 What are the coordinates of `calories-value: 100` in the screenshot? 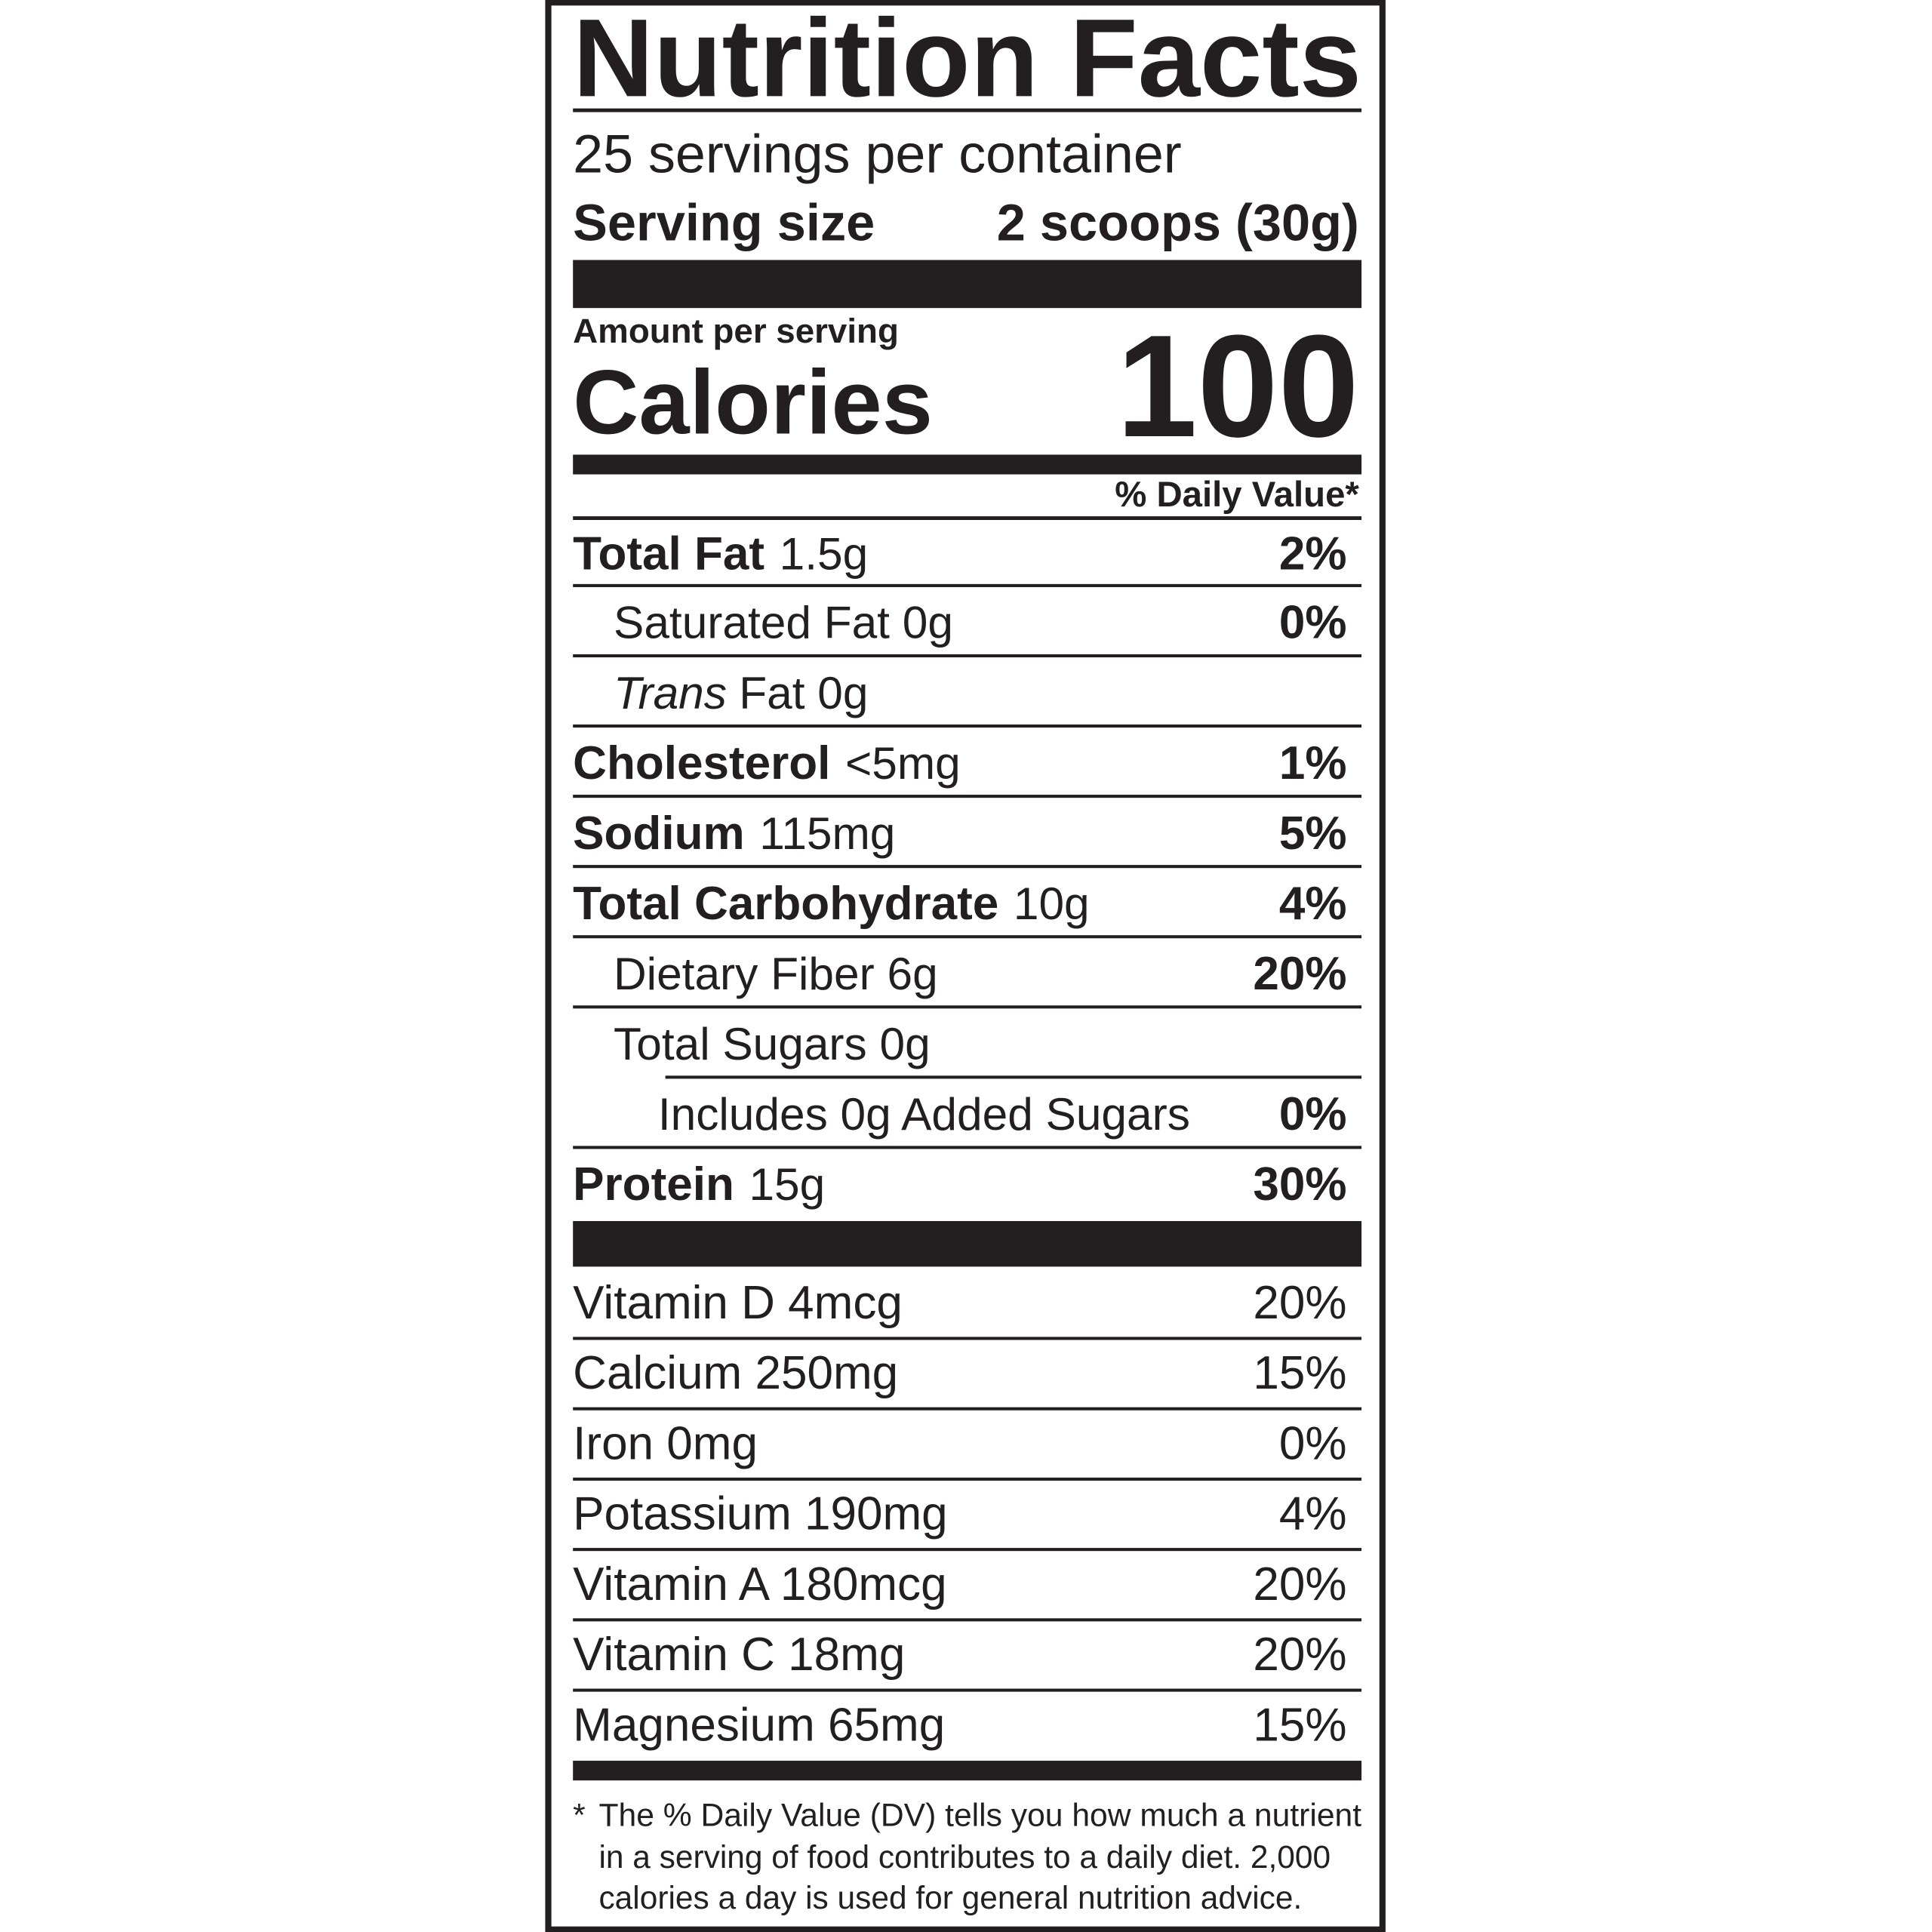 It's located at (1237, 386).